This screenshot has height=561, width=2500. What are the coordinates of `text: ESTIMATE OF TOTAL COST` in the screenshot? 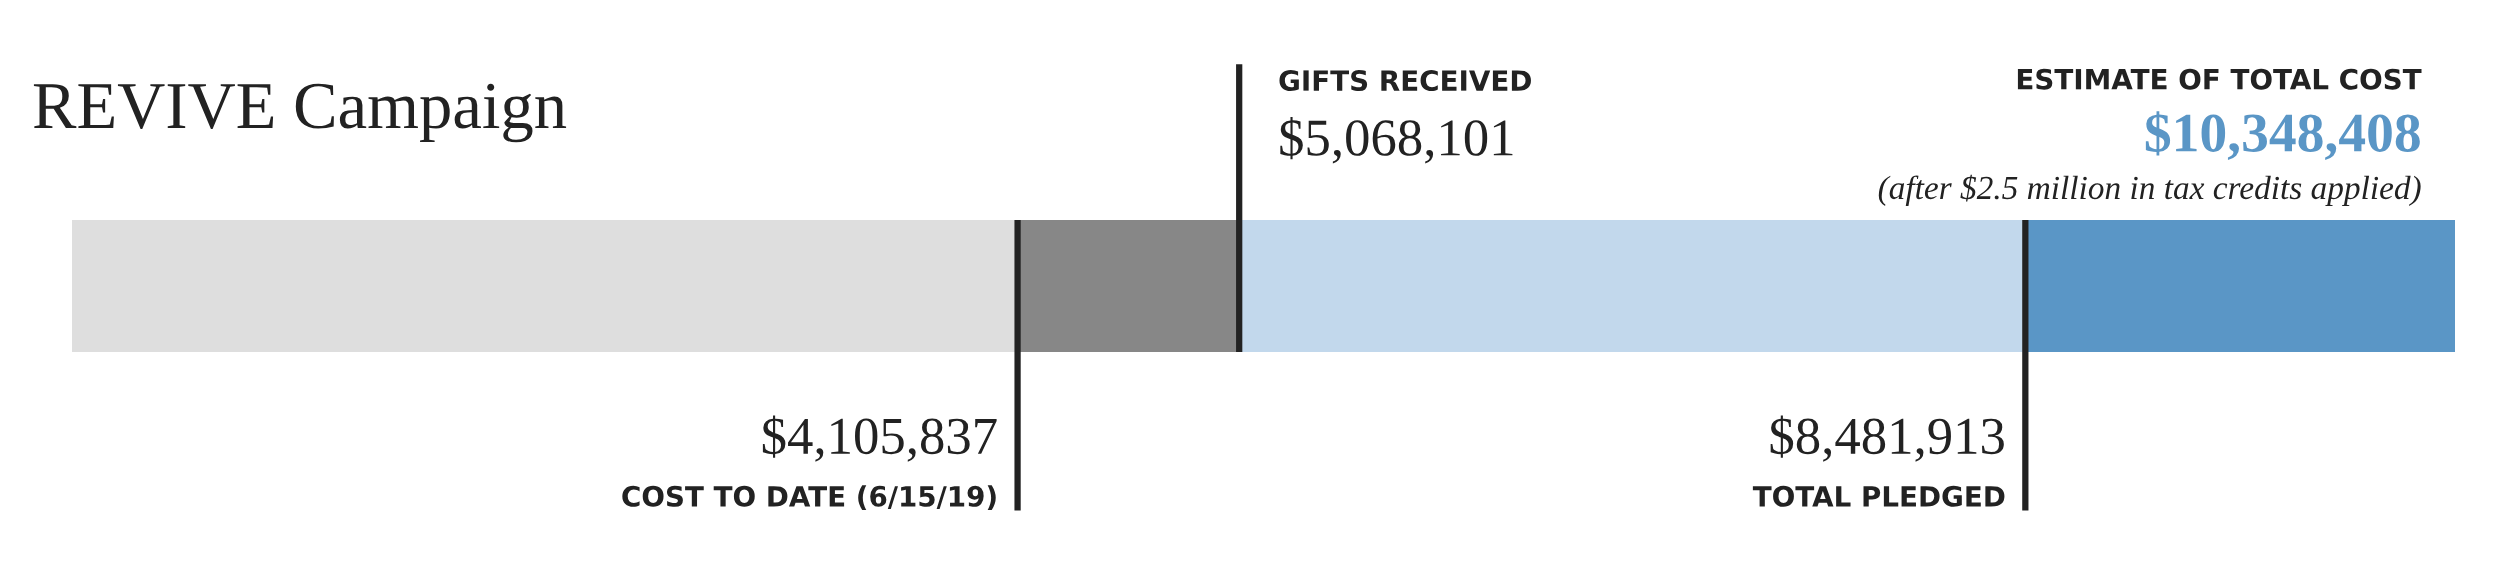 It's located at (2219, 79).